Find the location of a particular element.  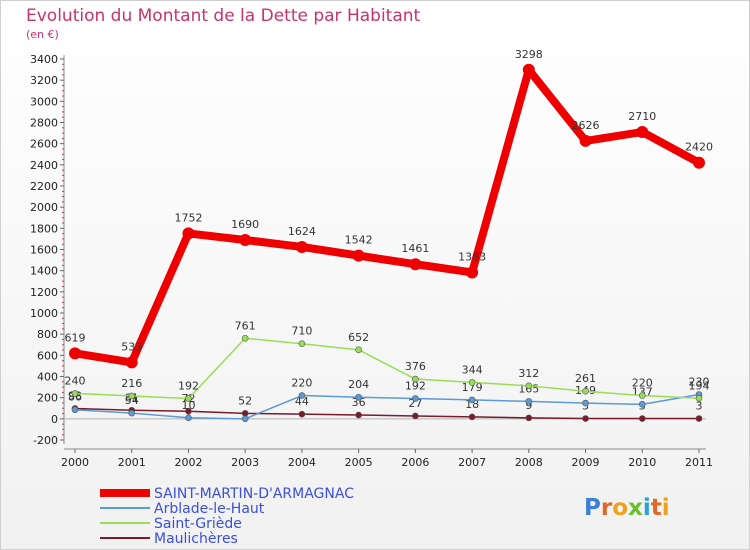

legend-label-1: Arblade-le-Haut is located at coordinates (209, 509).